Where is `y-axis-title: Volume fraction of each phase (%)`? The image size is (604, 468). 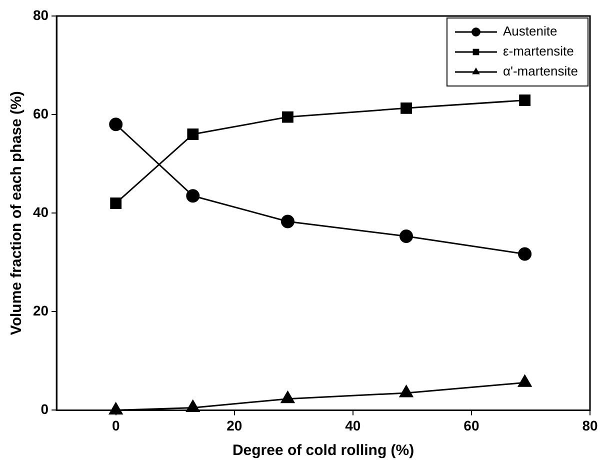
y-axis-title: Volume fraction of each phase (%) is located at coordinates (17, 213).